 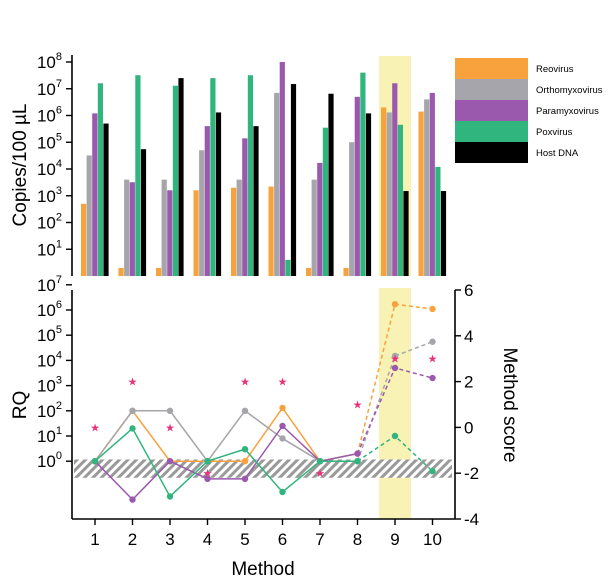 I want to click on legend-swatch-paramyxovirus, so click(x=491, y=110).